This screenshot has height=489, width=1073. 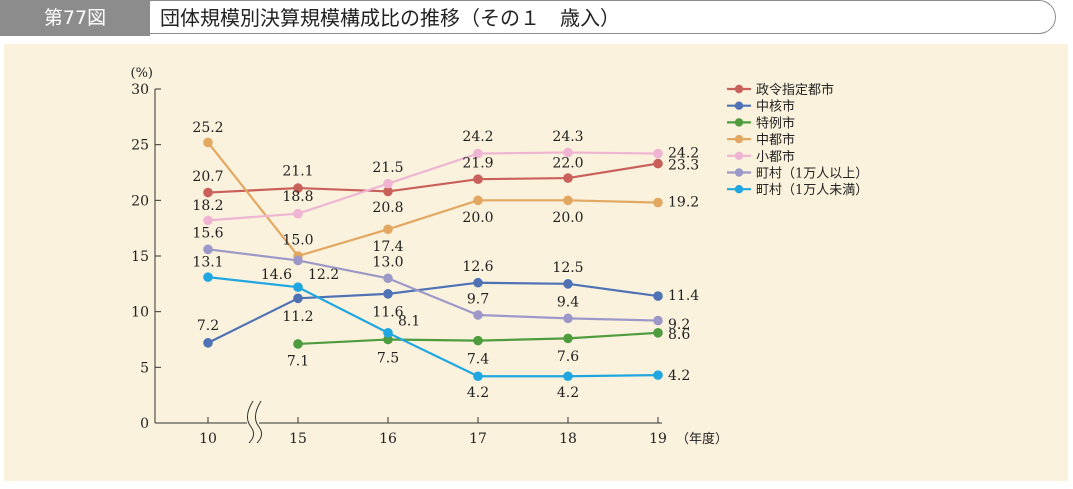 I want to click on legend-label: 政令指定都市, so click(x=795, y=90).